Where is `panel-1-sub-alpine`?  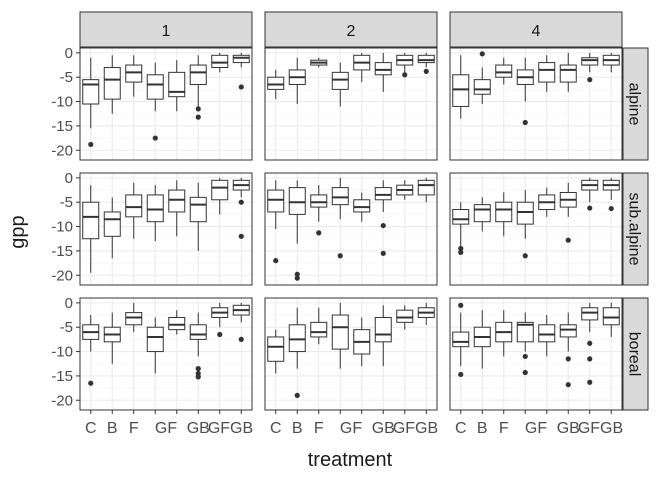
panel-1-sub-alpine is located at coordinates (166, 229).